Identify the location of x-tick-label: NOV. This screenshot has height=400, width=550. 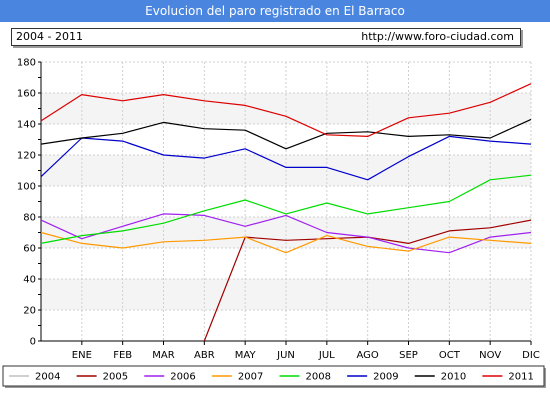
(490, 355).